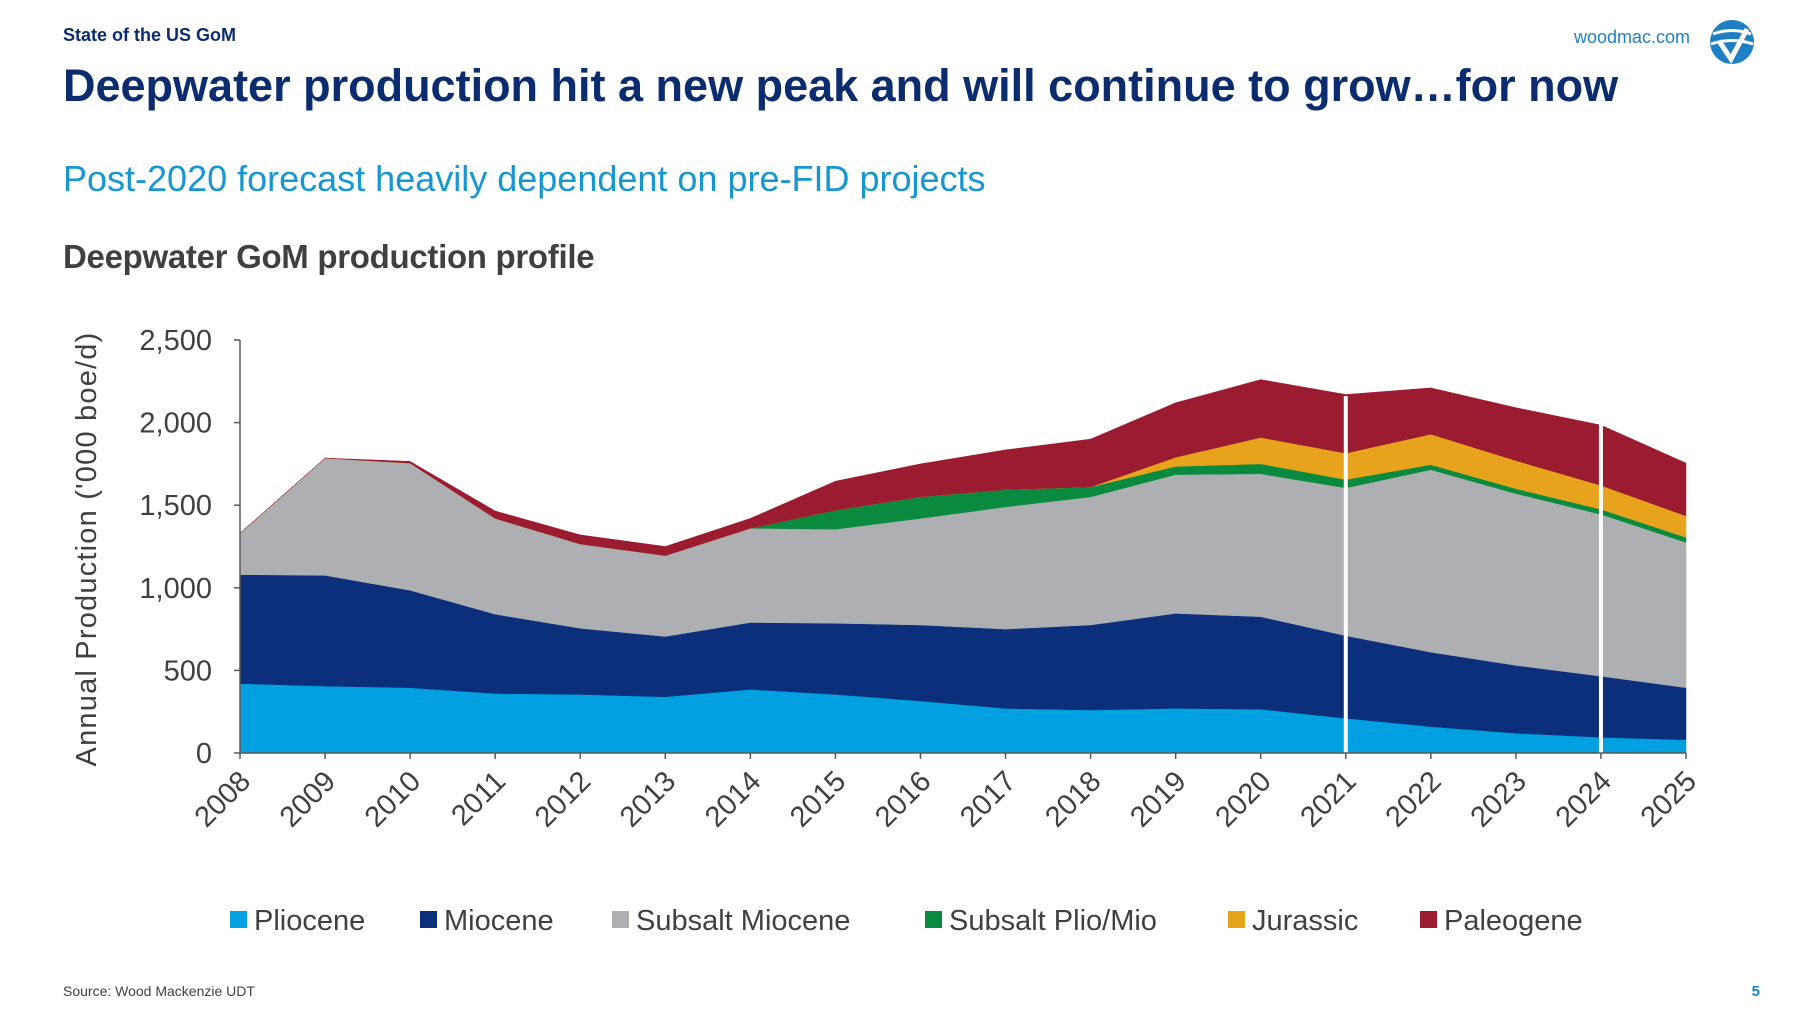 The image size is (1800, 1012). Describe the element at coordinates (1243, 799) in the screenshot. I see `x-tick-label: 2020` at that location.